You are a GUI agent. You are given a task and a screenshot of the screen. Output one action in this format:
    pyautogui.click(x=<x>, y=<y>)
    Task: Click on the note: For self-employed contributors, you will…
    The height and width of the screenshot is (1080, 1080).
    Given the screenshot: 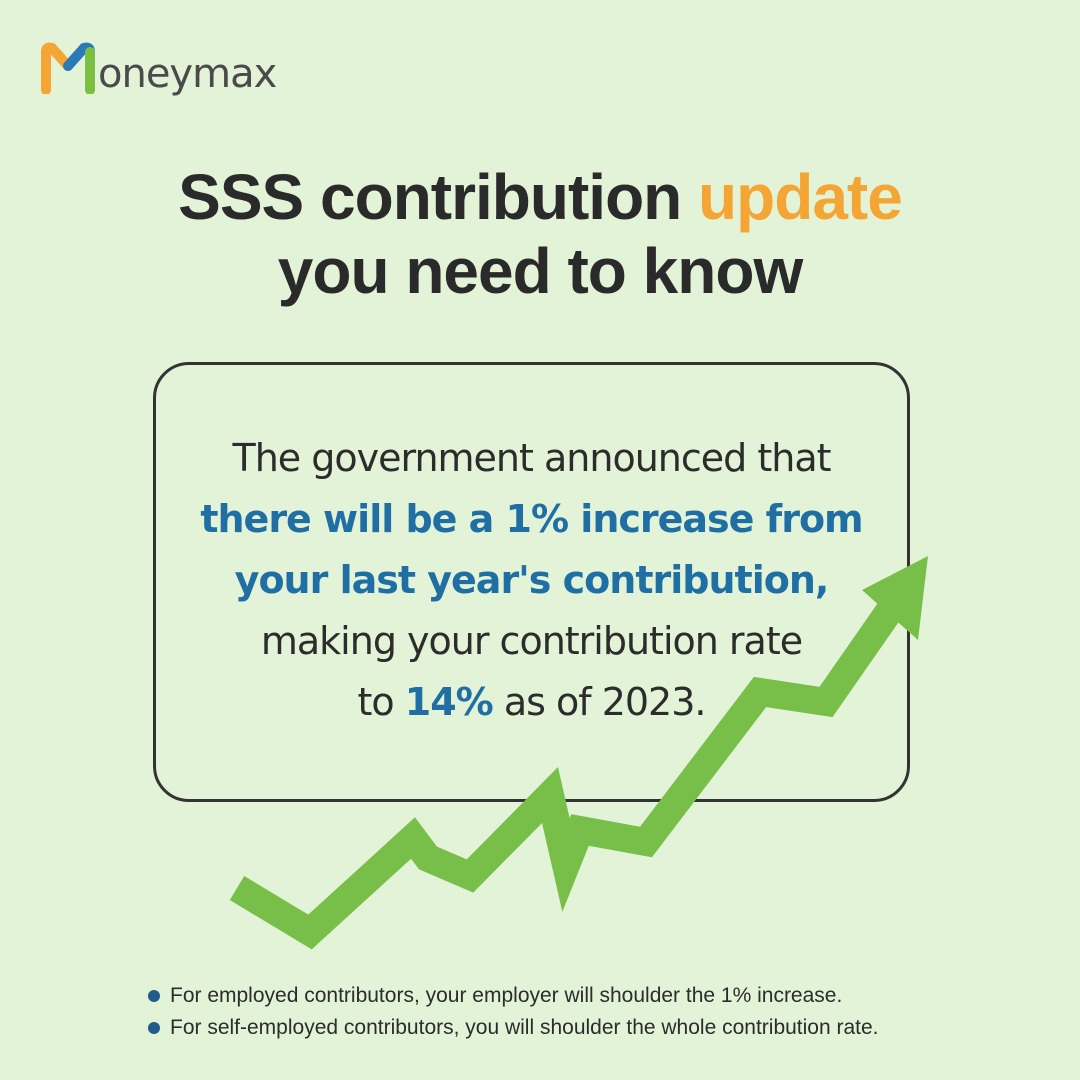 What is the action you would take?
    pyautogui.click(x=513, y=1028)
    